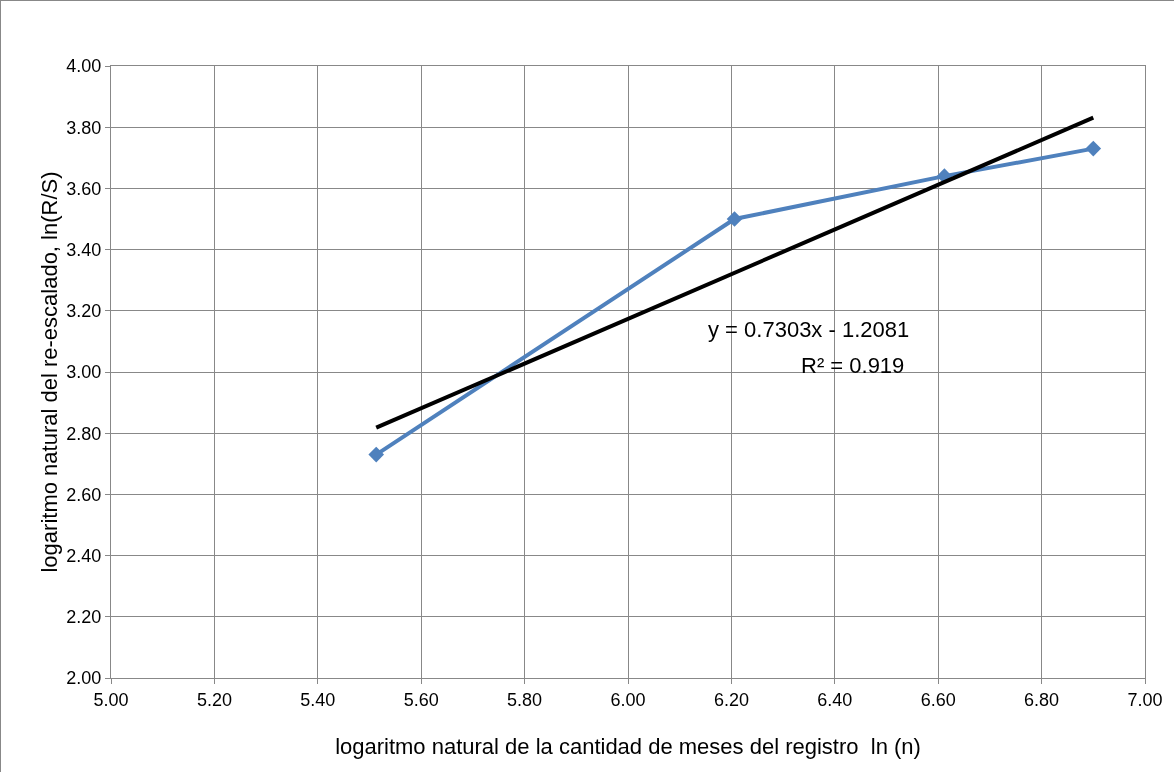 The image size is (1174, 772). What do you see at coordinates (1145, 699) in the screenshot?
I see `x-tick-label: 7.00` at bounding box center [1145, 699].